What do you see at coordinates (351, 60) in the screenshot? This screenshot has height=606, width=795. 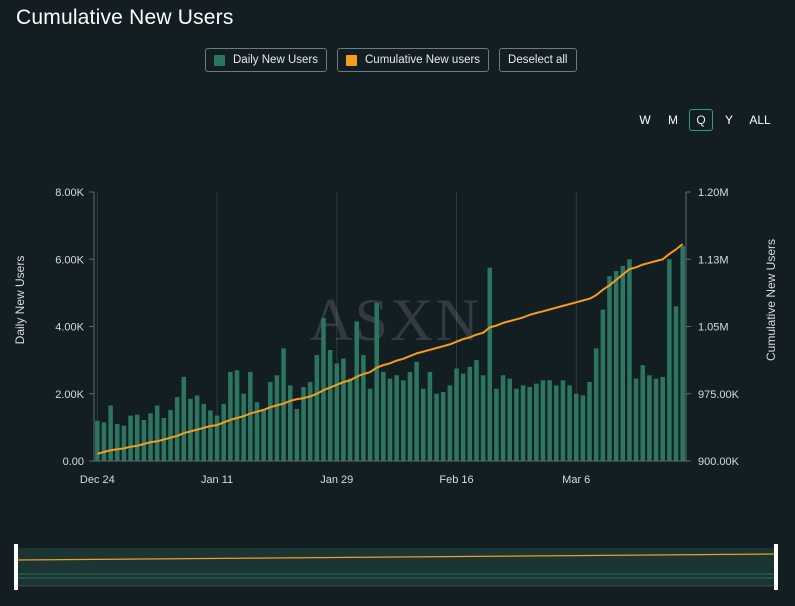 I see `cumulative-swatch-icon` at bounding box center [351, 60].